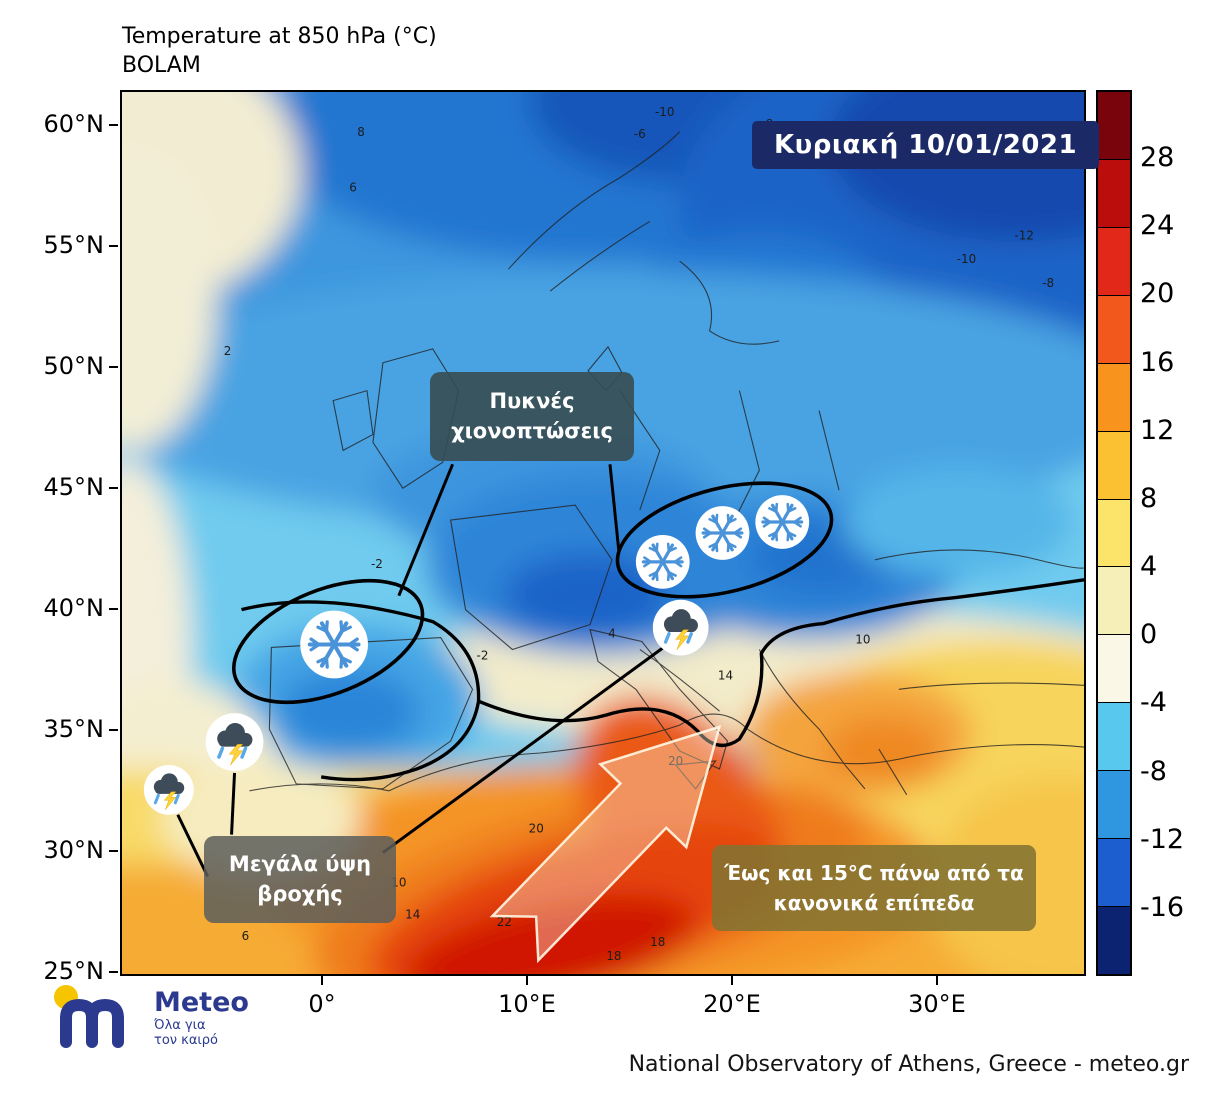 The height and width of the screenshot is (1100, 1229). Describe the element at coordinates (201, 1002) in the screenshot. I see `meteo-logo-name: Meteo` at that location.